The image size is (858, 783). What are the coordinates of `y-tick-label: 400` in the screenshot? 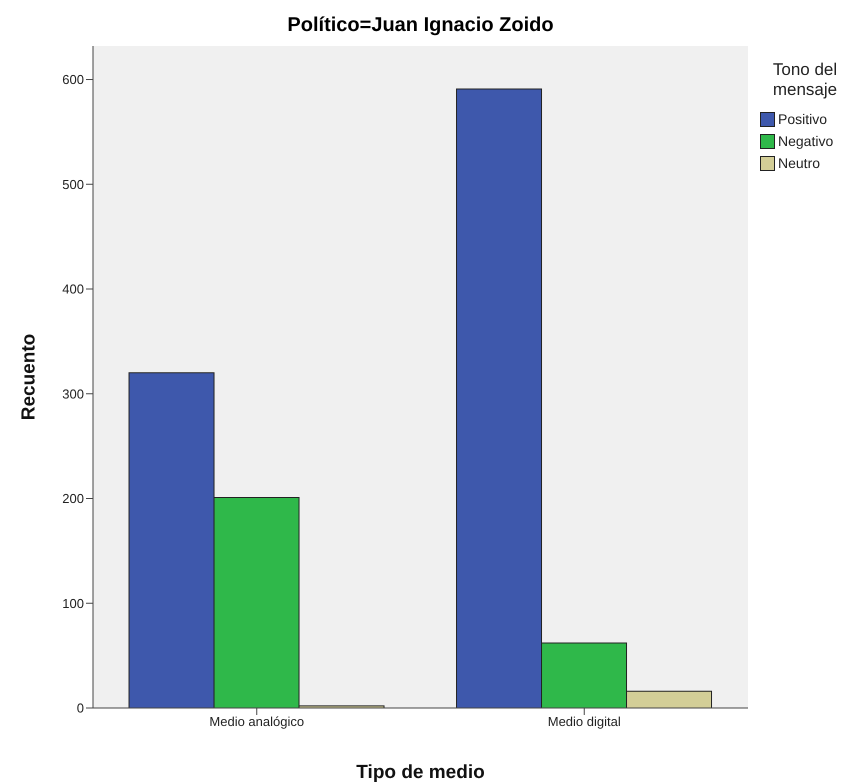 It's located at (73, 289).